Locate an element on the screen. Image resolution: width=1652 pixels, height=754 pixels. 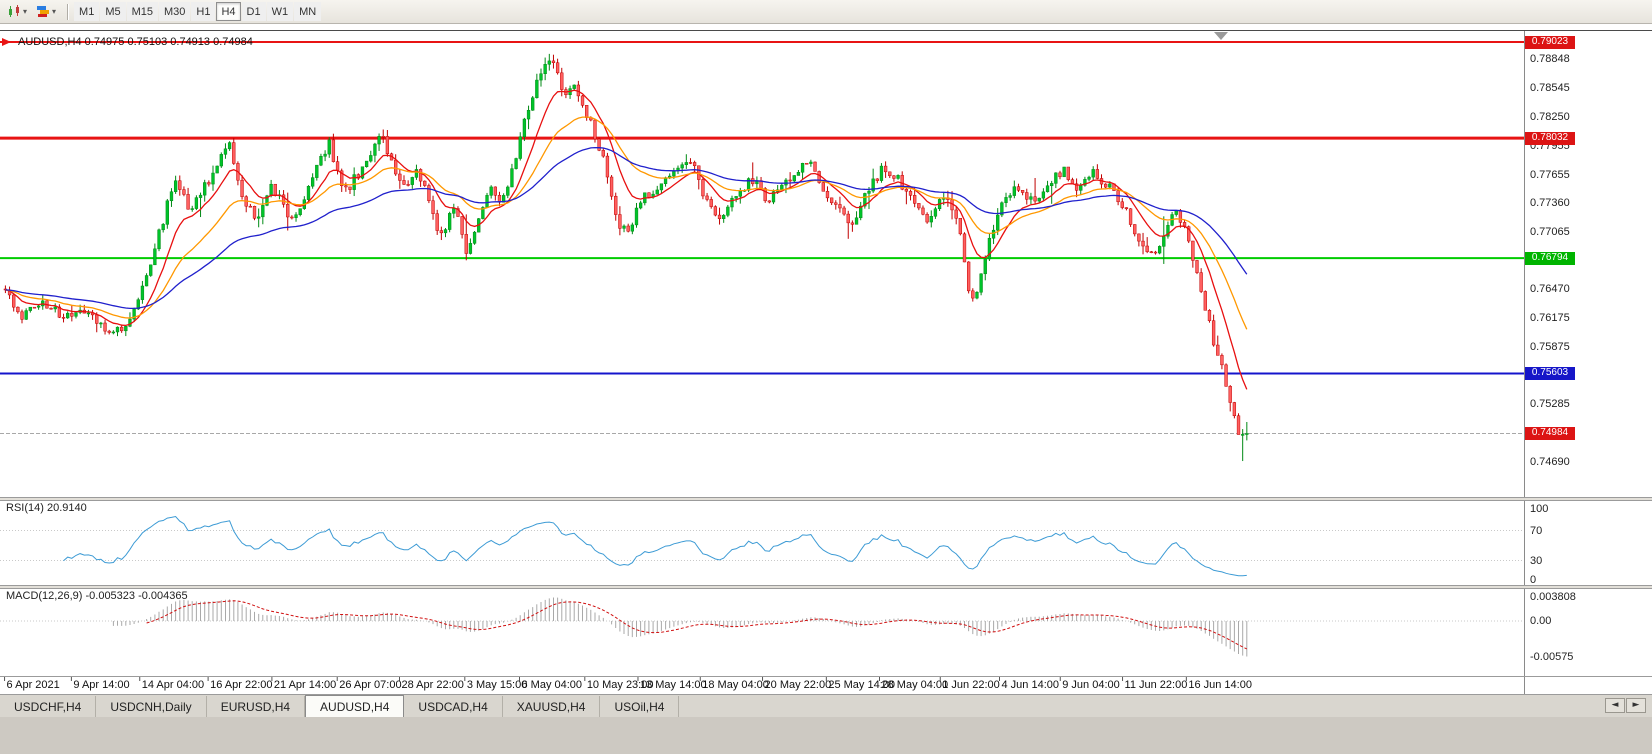
macd-axis-label: -0.00575 is located at coordinates (1552, 657).